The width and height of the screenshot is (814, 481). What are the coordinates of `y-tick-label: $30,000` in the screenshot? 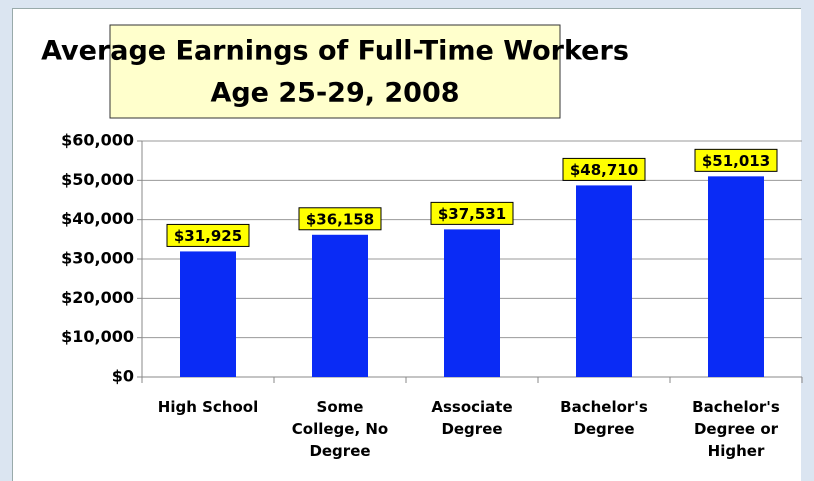 It's located at (97, 258).